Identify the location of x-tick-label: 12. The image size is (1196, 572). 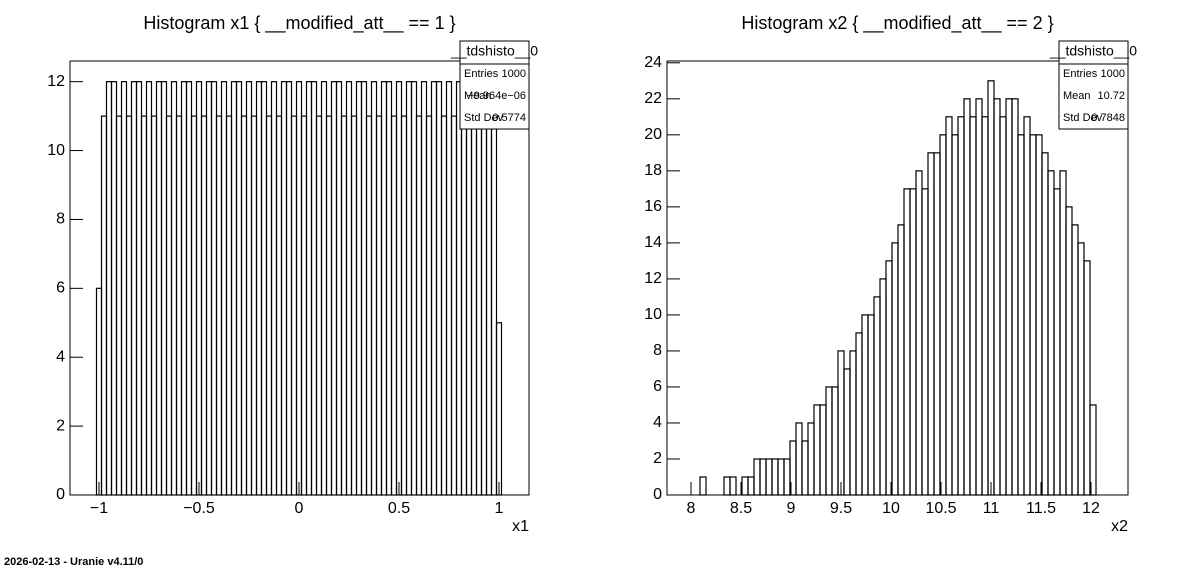
(1091, 508).